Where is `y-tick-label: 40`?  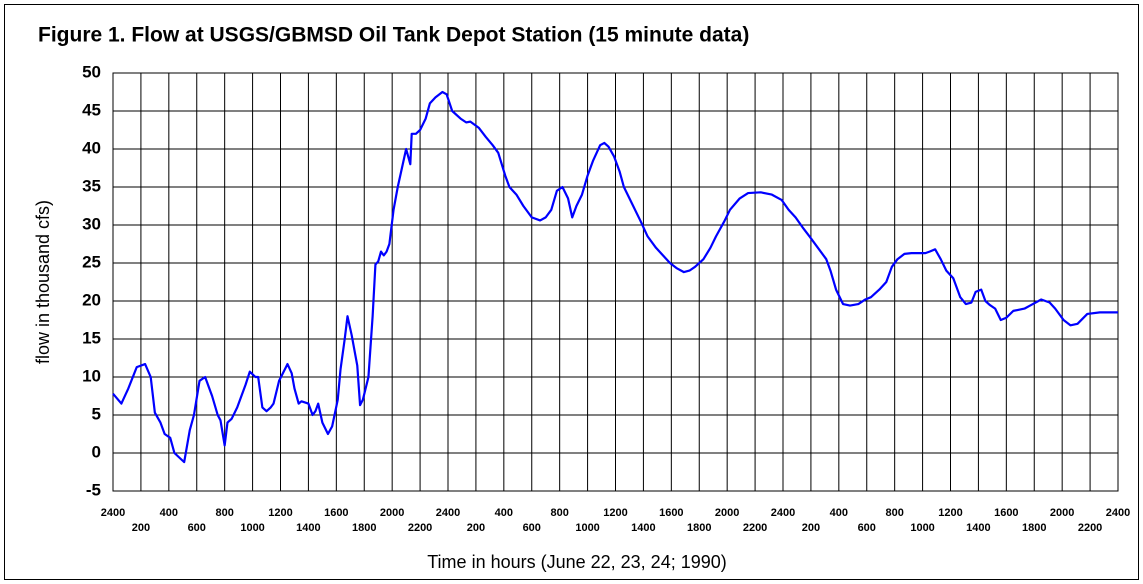 y-tick-label: 40 is located at coordinates (91, 147).